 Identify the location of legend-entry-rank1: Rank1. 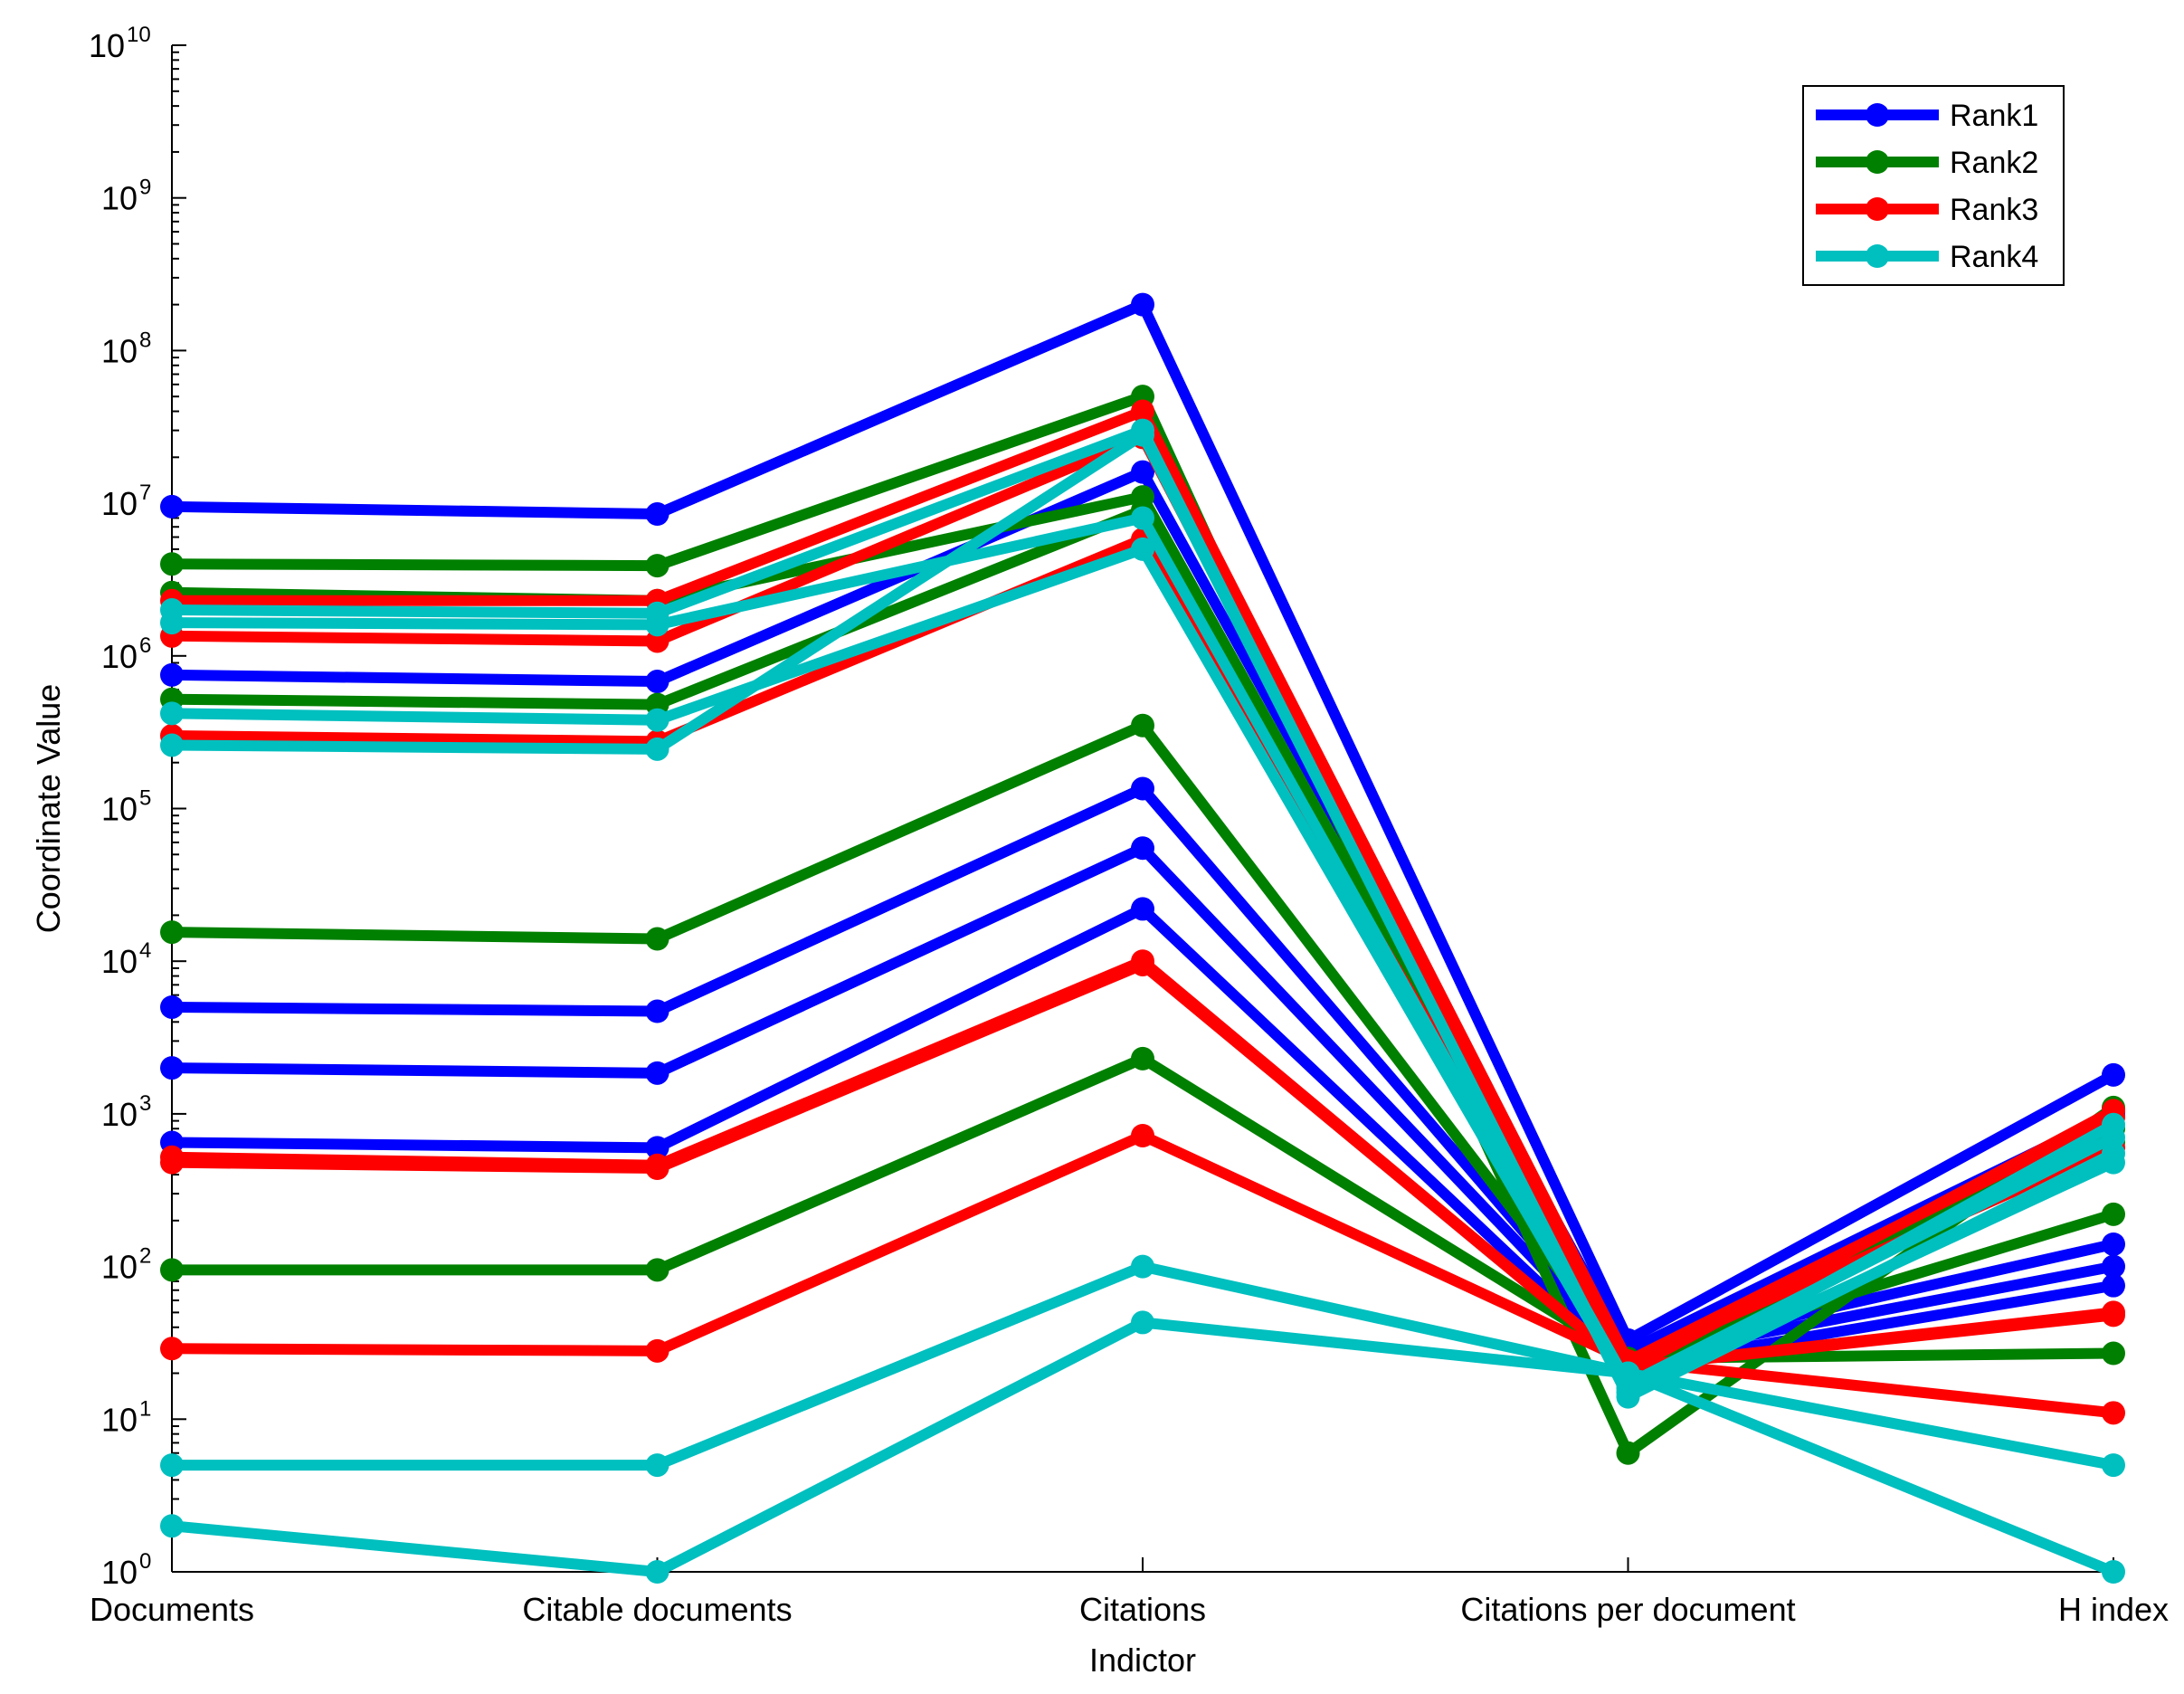
(1927, 116).